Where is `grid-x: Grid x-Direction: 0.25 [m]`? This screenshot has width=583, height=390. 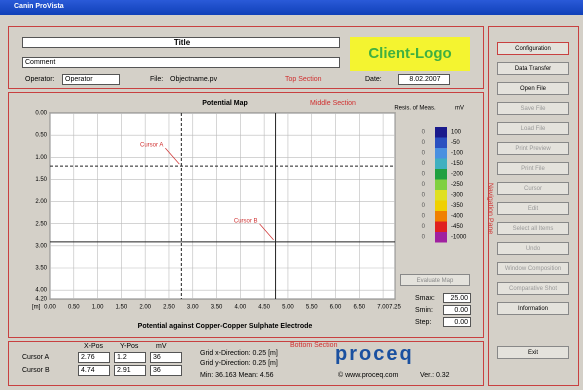
grid-x: Grid x-Direction: 0.25 [m] is located at coordinates (239, 353).